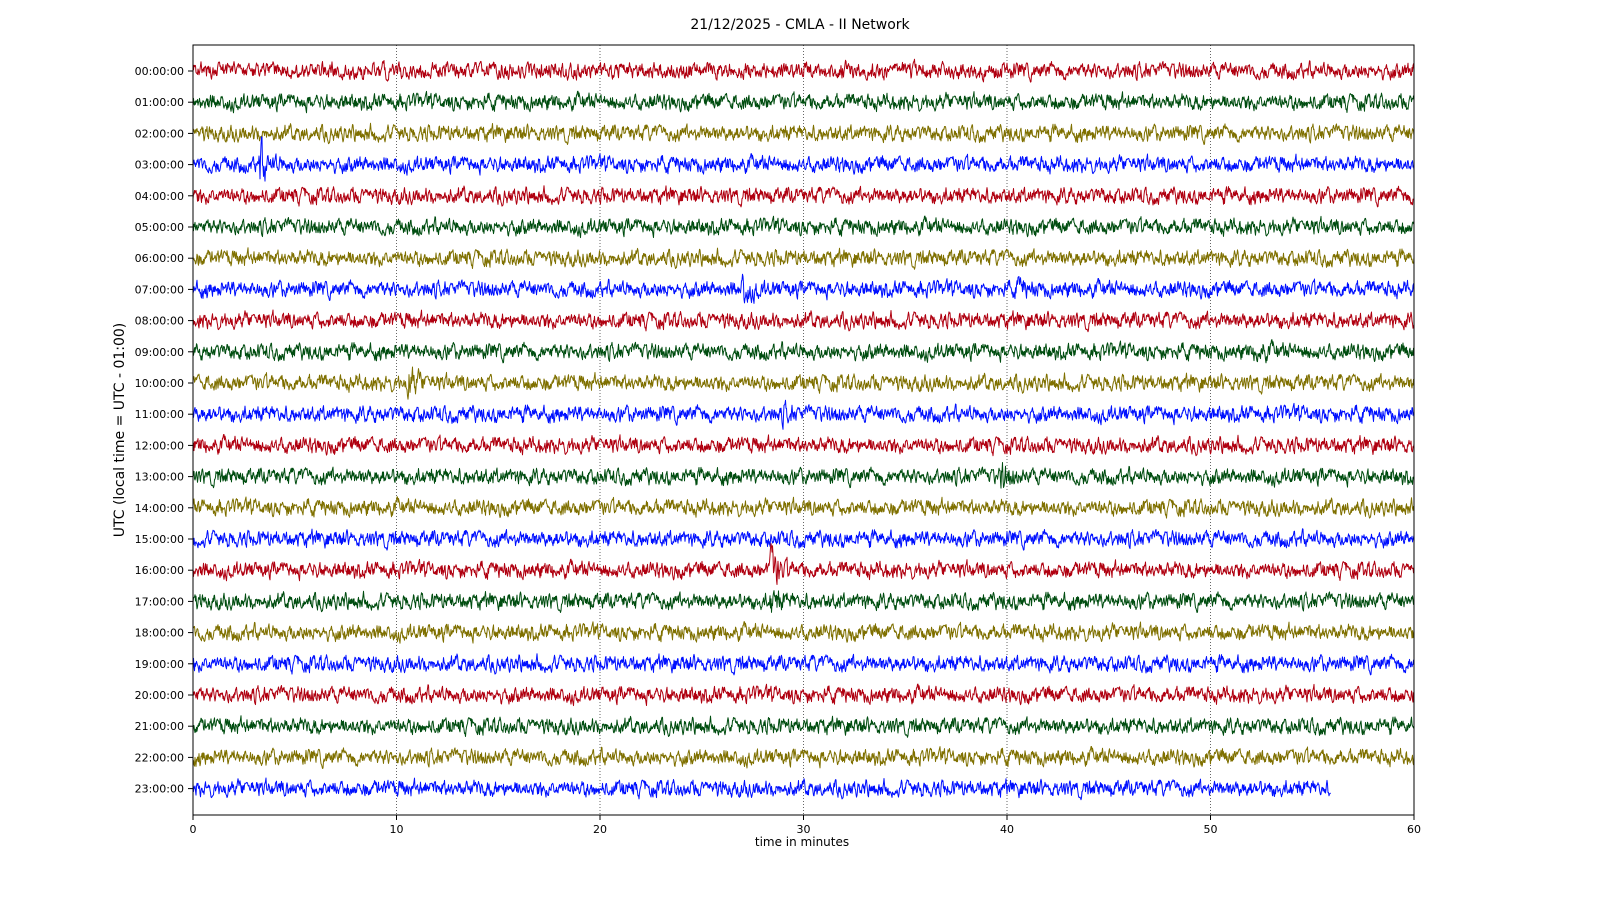 The image size is (1600, 900). I want to click on x-tick-label-10: 10, so click(397, 829).